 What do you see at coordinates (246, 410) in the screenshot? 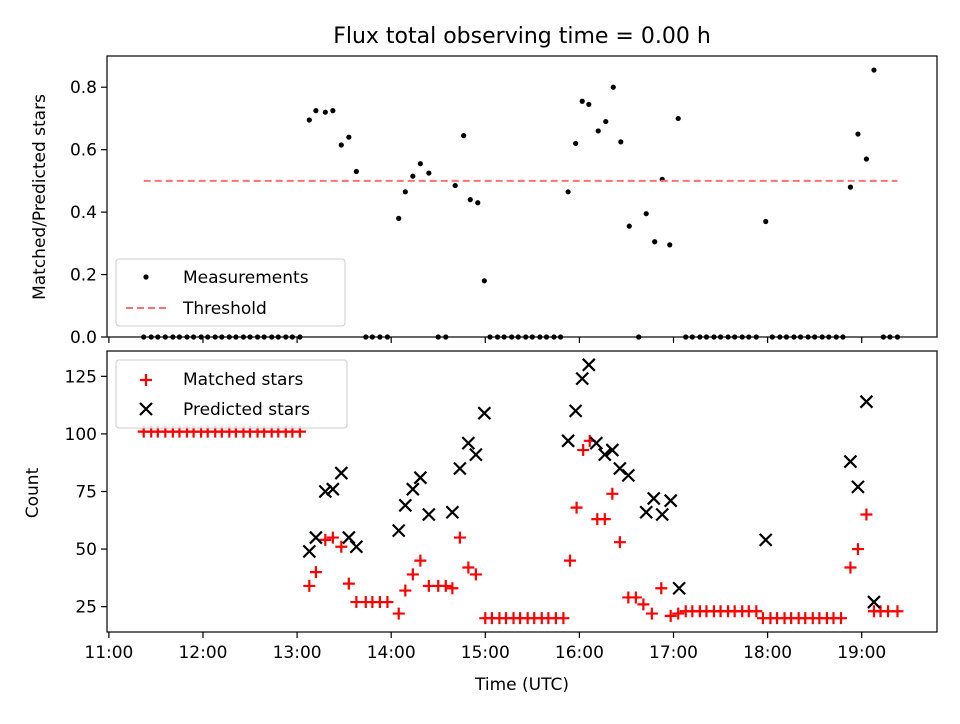
I see `legend-predicted-label: Predicted stars` at bounding box center [246, 410].